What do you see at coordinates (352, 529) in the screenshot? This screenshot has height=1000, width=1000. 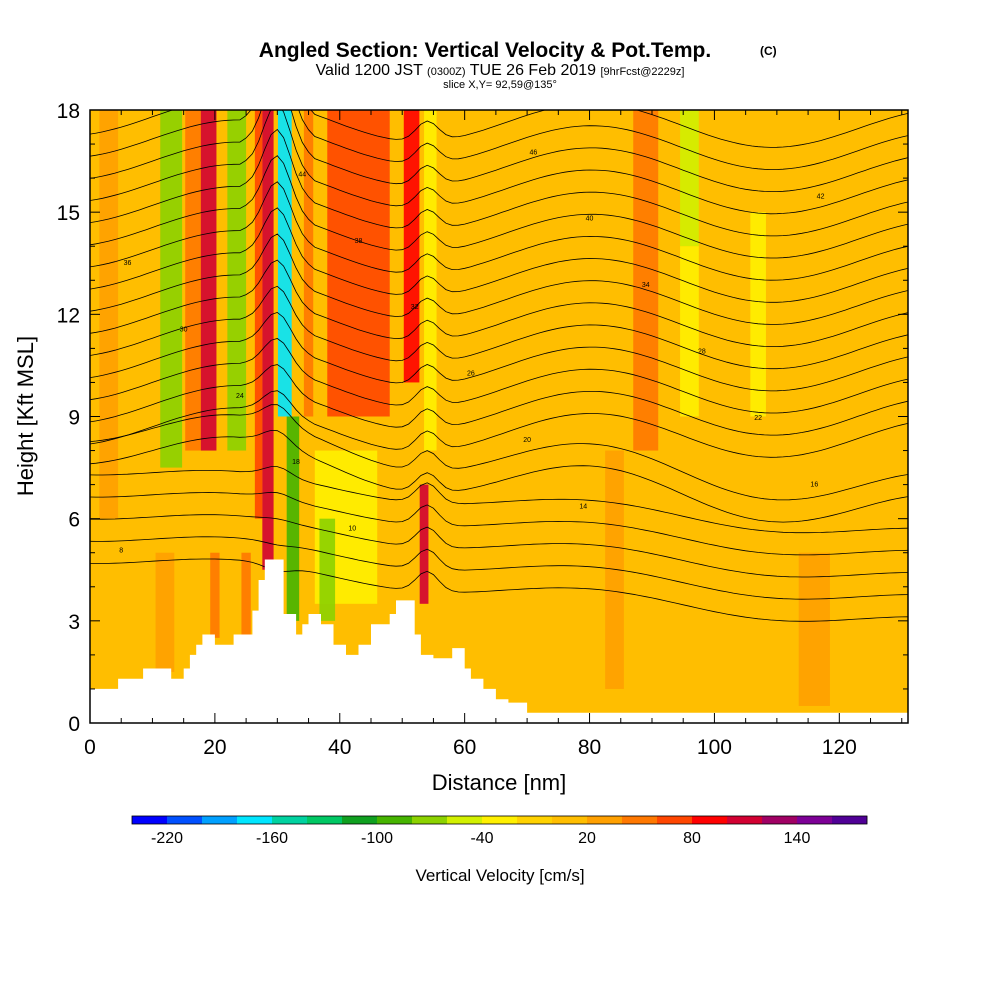 I see `contour-label: 10` at bounding box center [352, 529].